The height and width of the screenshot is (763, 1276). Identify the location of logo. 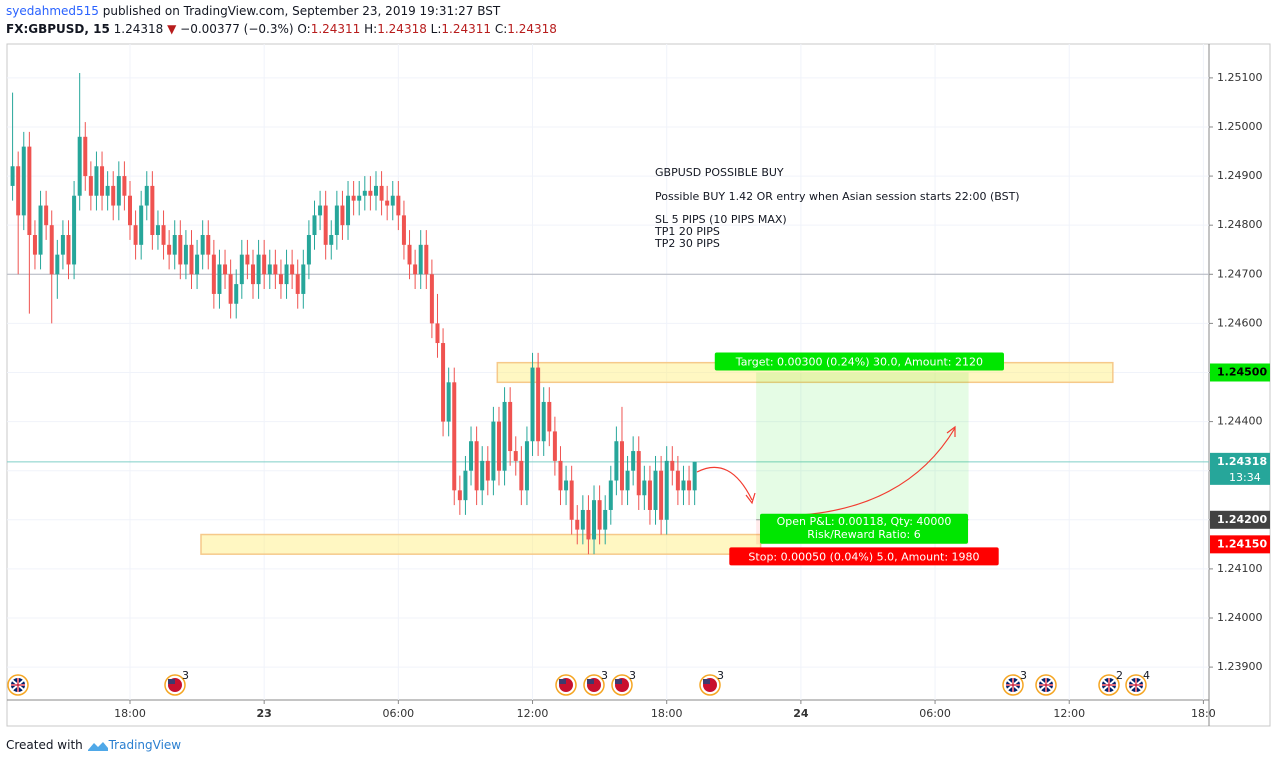
(97, 746).